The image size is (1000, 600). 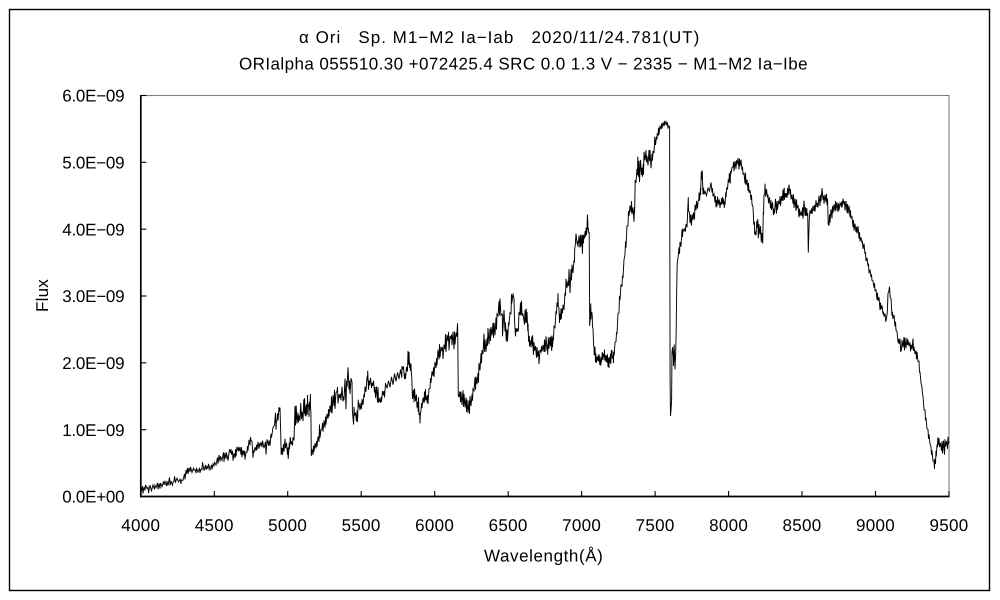 What do you see at coordinates (93, 363) in the screenshot?
I see `svg-text: 2.0E−09` at bounding box center [93, 363].